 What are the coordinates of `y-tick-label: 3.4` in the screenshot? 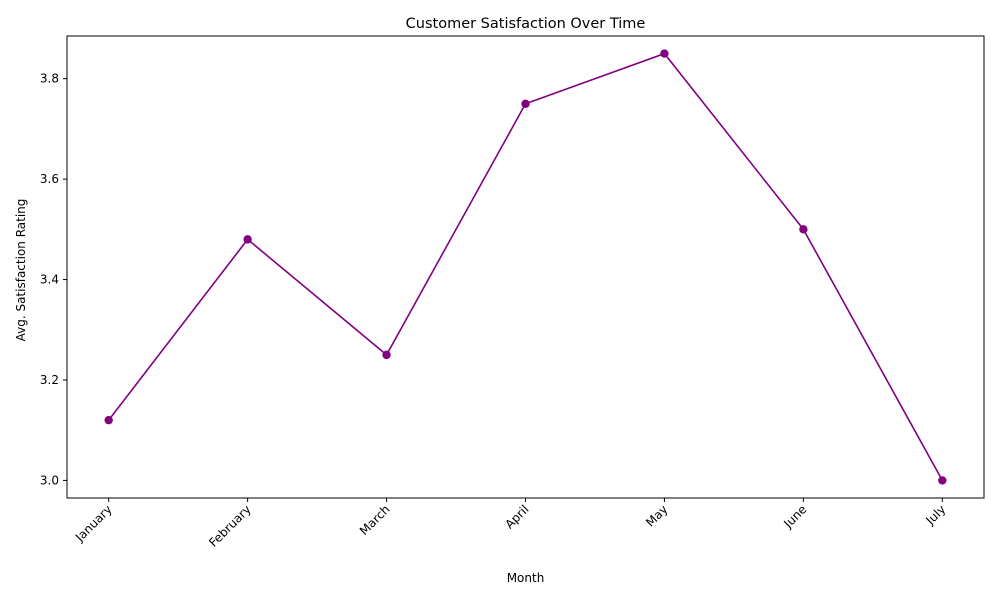 It's located at (49, 280).